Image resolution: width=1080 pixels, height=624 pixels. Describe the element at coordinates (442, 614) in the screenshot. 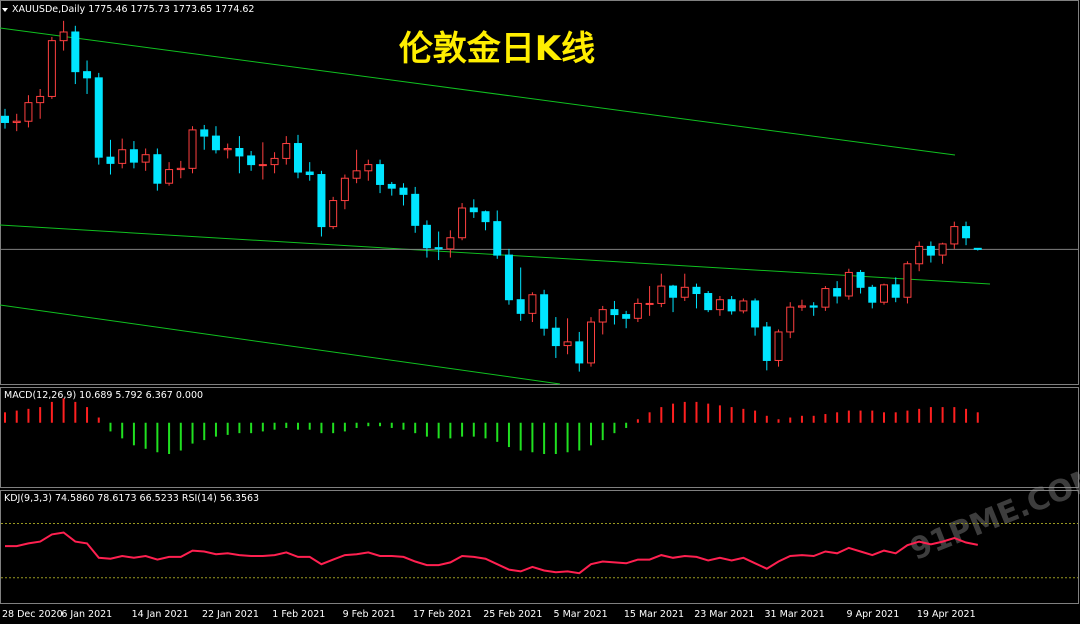

I see `x-tick-label: 17 Feb 2021` at that location.